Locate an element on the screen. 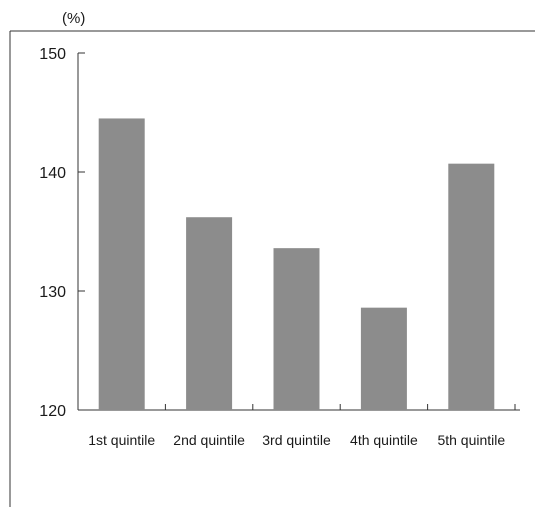 The height and width of the screenshot is (512, 535). x-axis-ticks is located at coordinates (340, 407).